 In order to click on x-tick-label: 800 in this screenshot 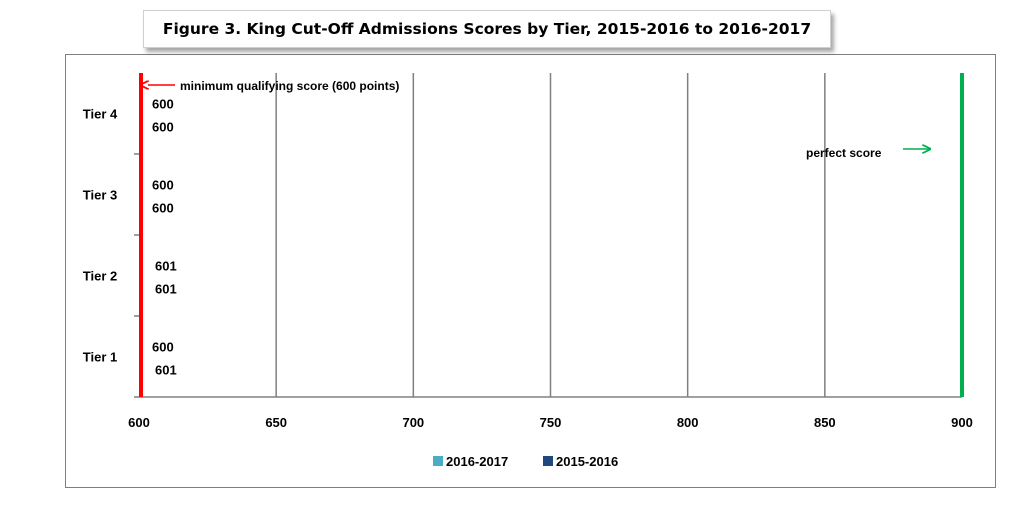, I will do `click(688, 422)`.